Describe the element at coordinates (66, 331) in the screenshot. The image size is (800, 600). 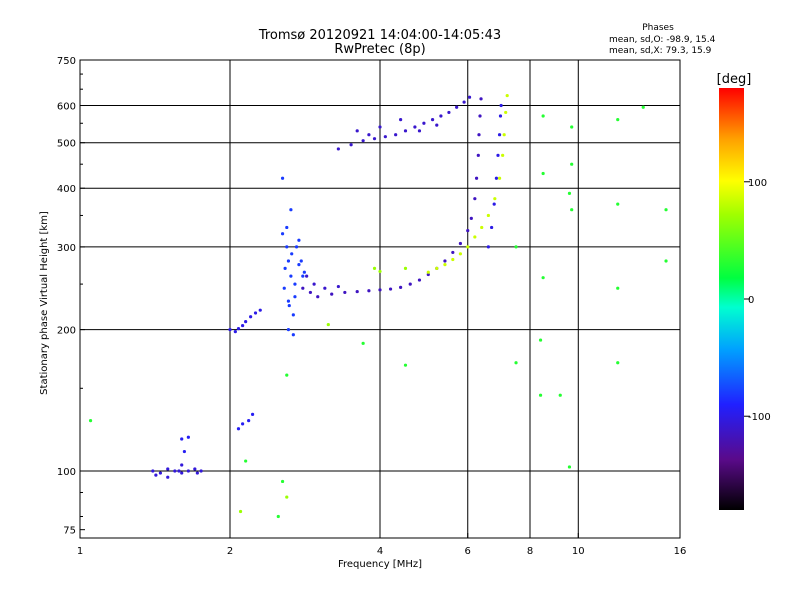
I see `y-tick-label: 200` at that location.